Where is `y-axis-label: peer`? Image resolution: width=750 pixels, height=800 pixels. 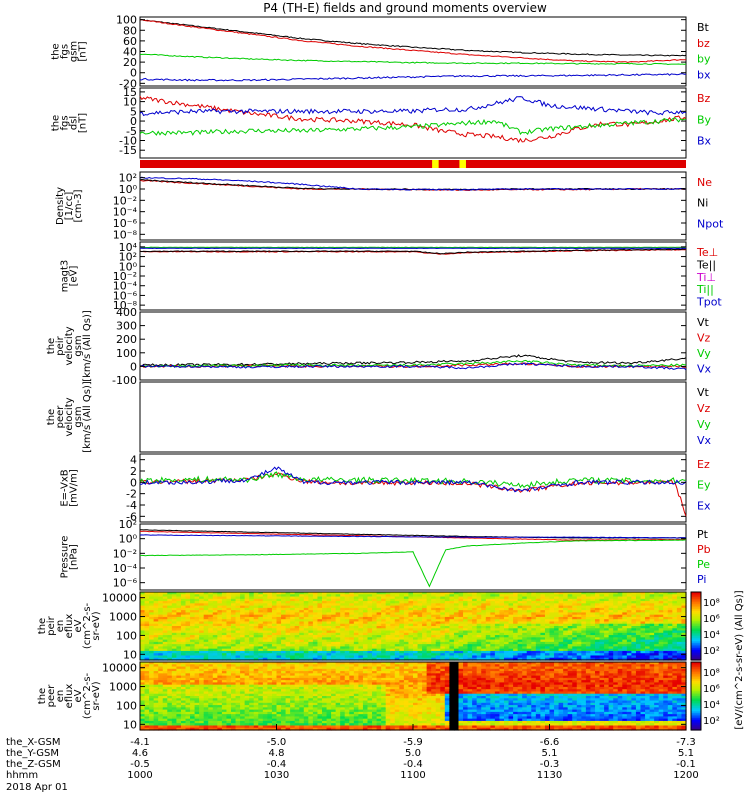 y-axis-label: peer is located at coordinates (60, 417).